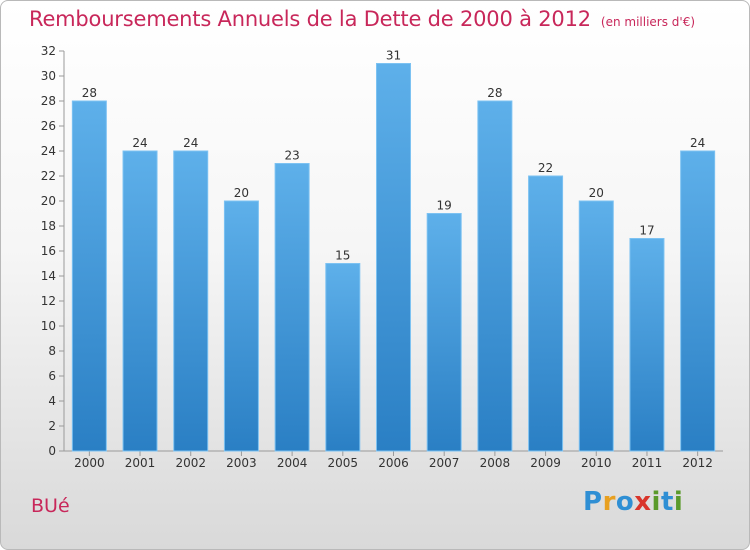 This screenshot has height=550, width=750. I want to click on y-tick-label: 20, so click(48, 201).